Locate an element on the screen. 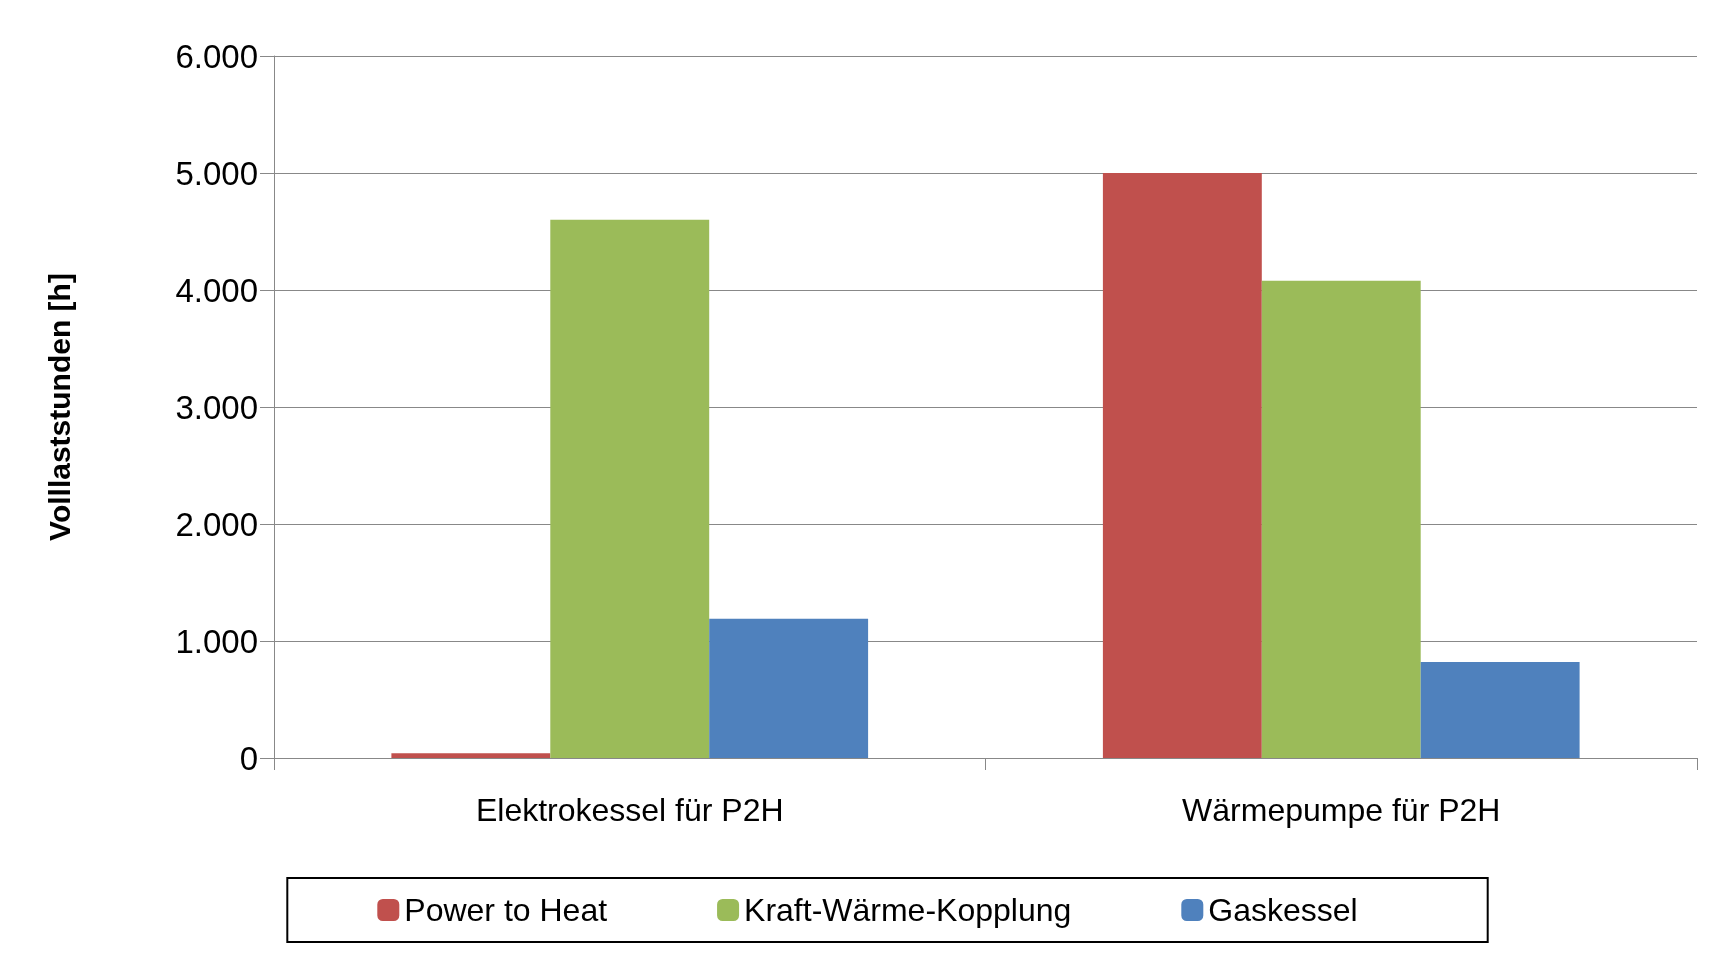 The height and width of the screenshot is (958, 1735). y-tick-label: 5.000 is located at coordinates (216, 173).